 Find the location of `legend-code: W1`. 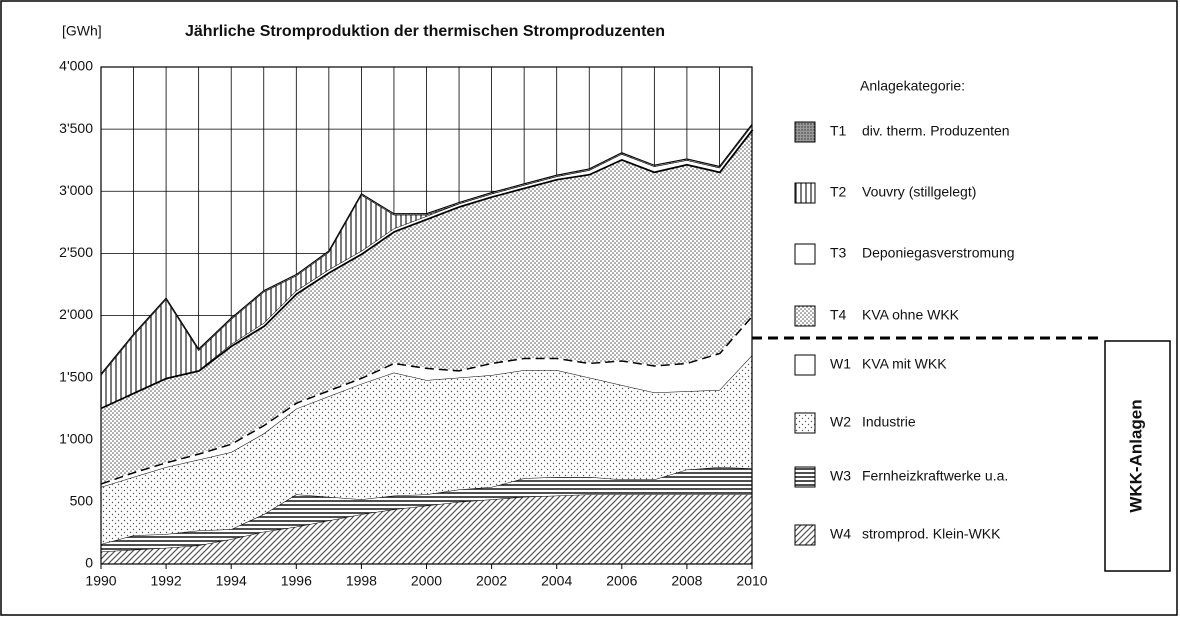

legend-code: W1 is located at coordinates (840, 364).